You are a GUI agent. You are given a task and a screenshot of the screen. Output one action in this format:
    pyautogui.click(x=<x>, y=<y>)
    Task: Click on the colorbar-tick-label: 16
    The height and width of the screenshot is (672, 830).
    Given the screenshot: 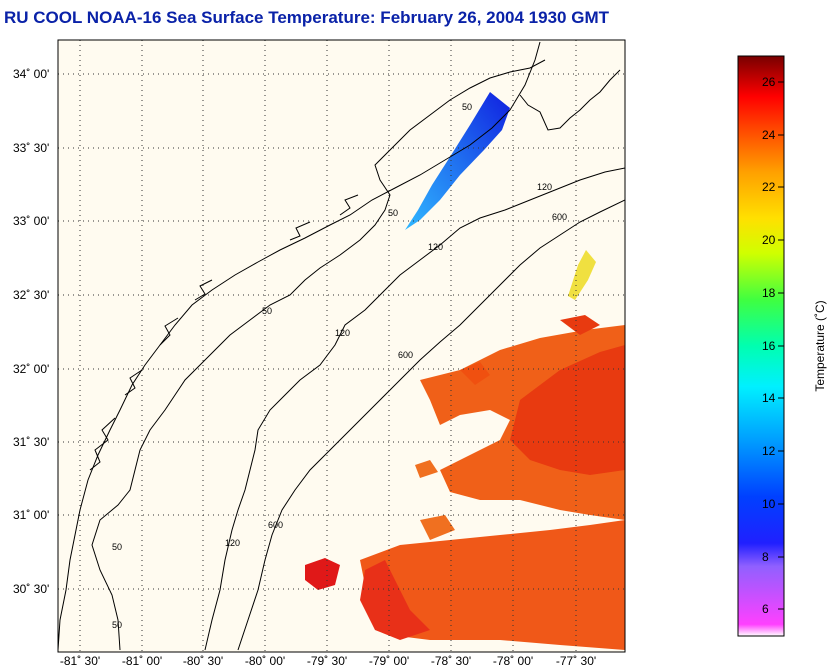 What is the action you would take?
    pyautogui.click(x=769, y=346)
    